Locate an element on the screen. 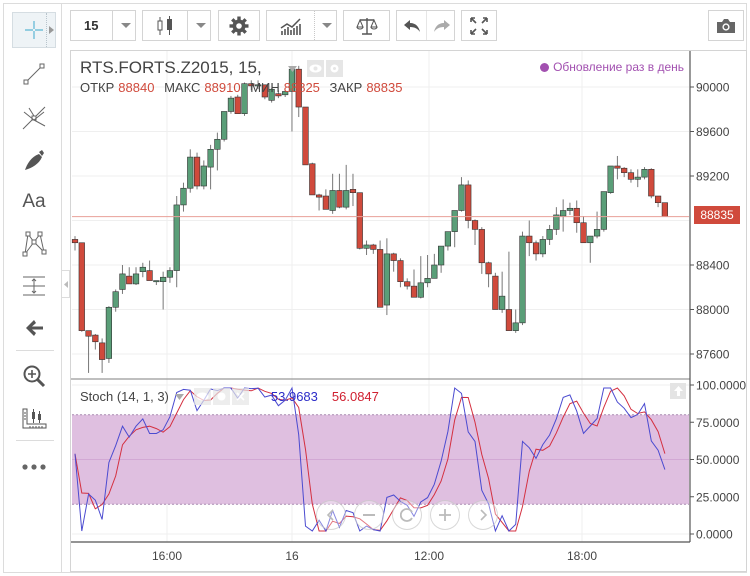 The image size is (750, 576). ohlc-values: ОТКР 88840 МАКС 88910 МИН 88825 ЗАКР 88835 is located at coordinates (244, 87).